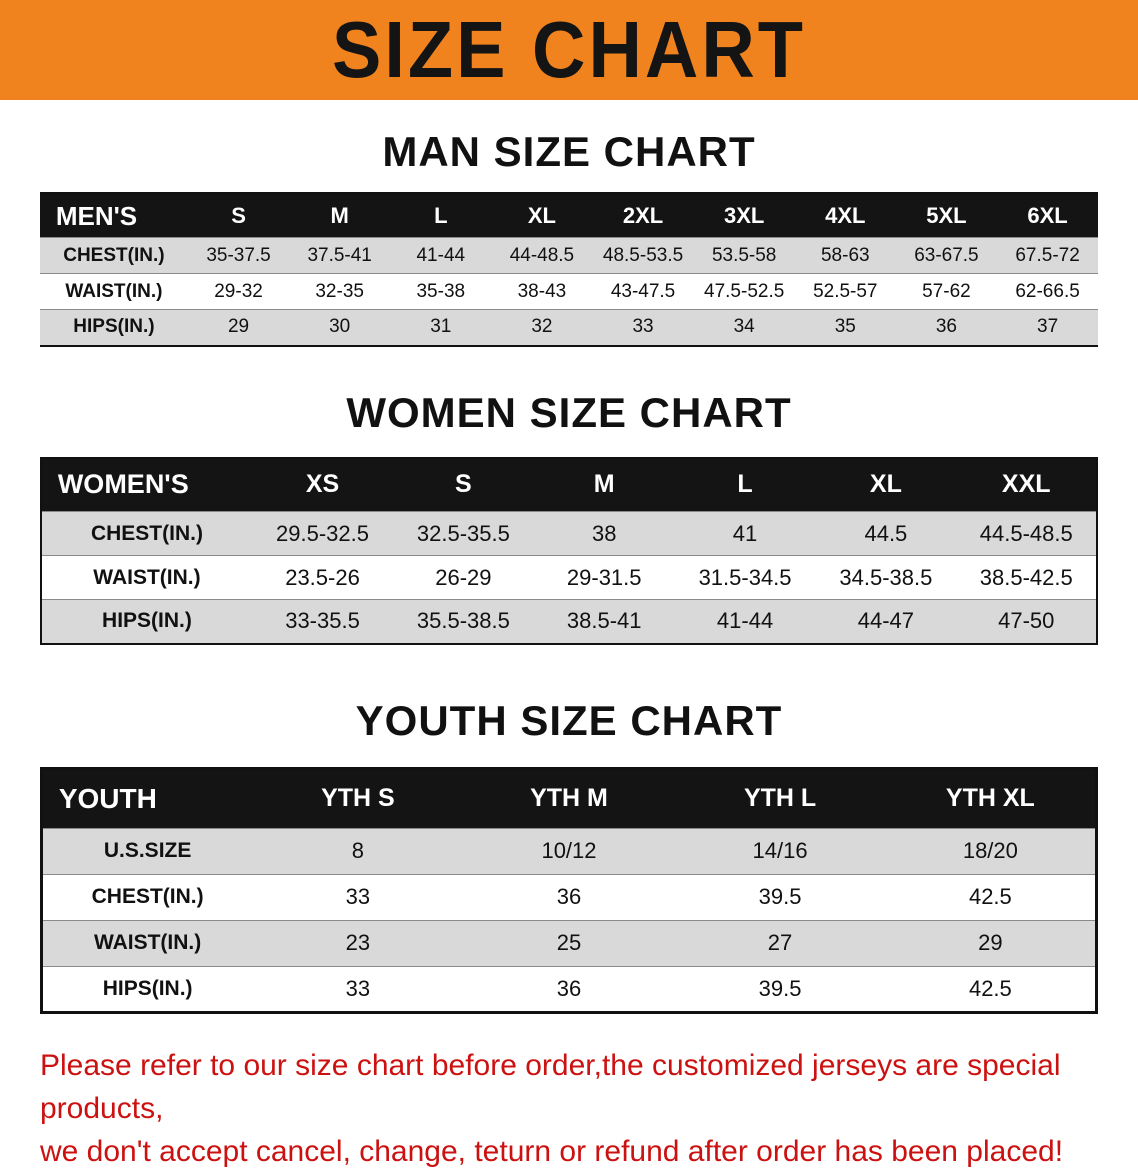 The height and width of the screenshot is (1173, 1138). What do you see at coordinates (1026, 621) in the screenshot?
I see `size-value: 47-50` at bounding box center [1026, 621].